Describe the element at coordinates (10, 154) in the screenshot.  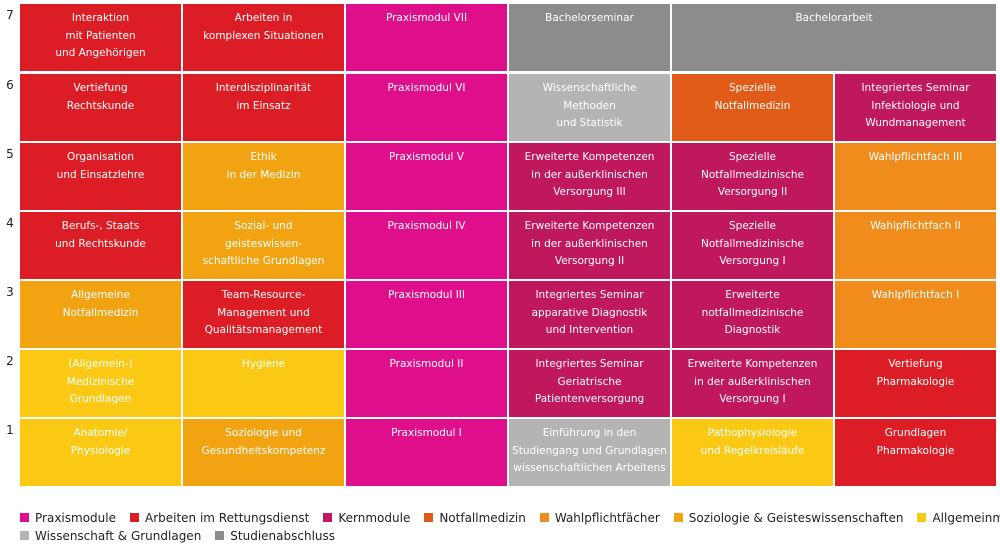
I see `semester-label: 5` at that location.